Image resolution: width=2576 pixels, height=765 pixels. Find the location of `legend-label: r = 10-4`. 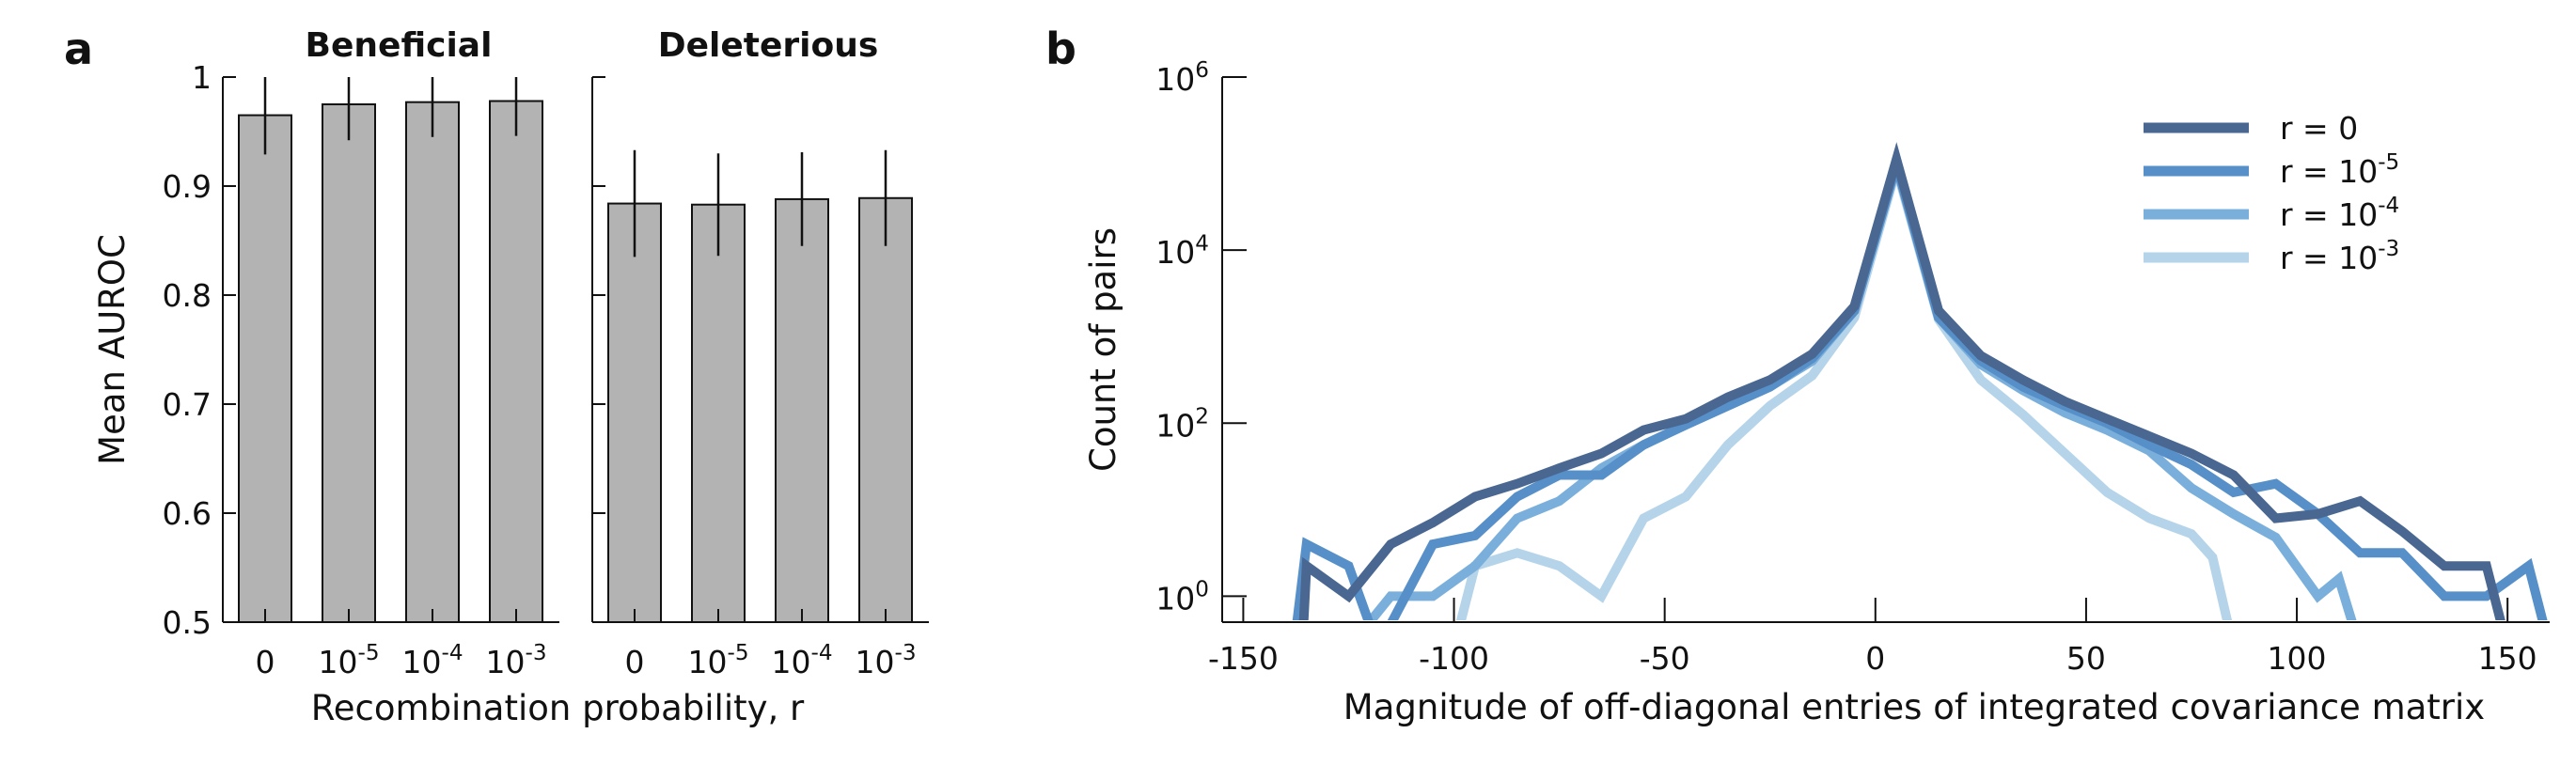

legend-label: r = 10-4 is located at coordinates (2340, 213).